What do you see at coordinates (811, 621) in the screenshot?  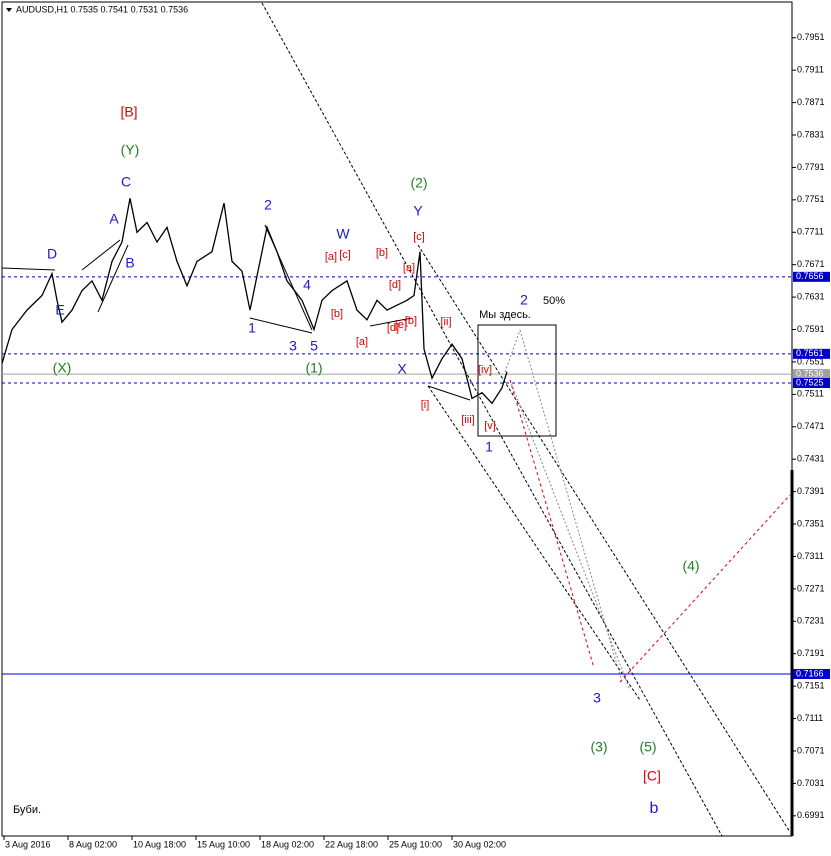 I see `y-tick-label: 0.7231` at bounding box center [811, 621].